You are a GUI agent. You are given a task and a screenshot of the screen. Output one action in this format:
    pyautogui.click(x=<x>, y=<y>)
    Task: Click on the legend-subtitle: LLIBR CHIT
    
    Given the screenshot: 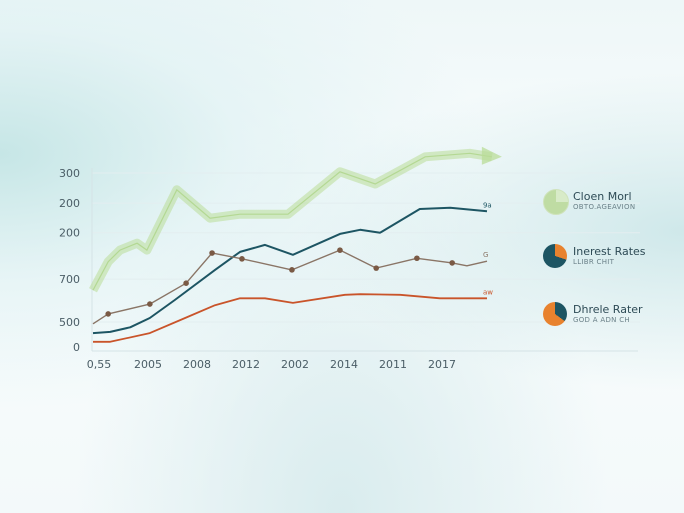 What is the action you would take?
    pyautogui.click(x=594, y=262)
    